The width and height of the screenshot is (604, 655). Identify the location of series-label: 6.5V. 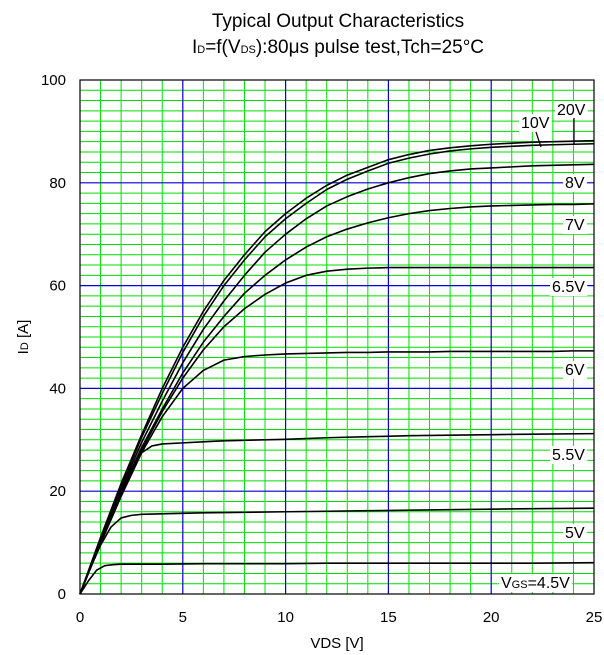
(568, 287).